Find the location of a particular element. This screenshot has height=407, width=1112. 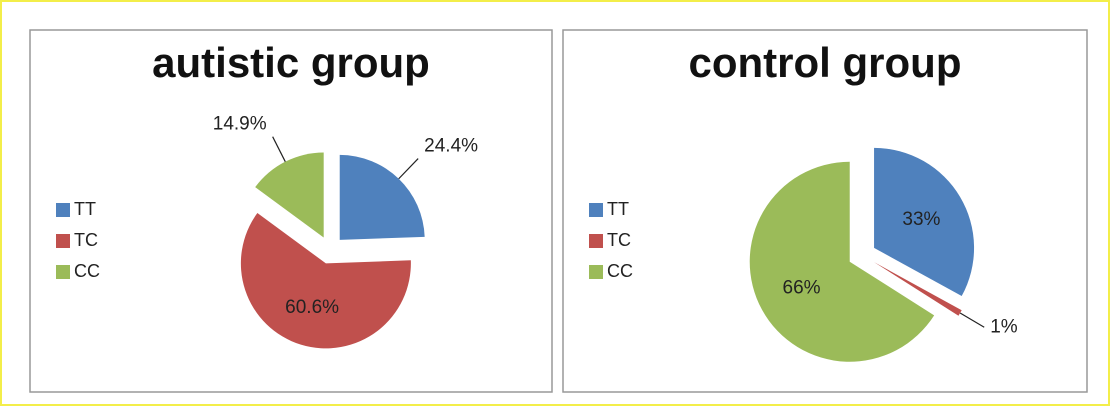

data-label: 1% is located at coordinates (1004, 326).